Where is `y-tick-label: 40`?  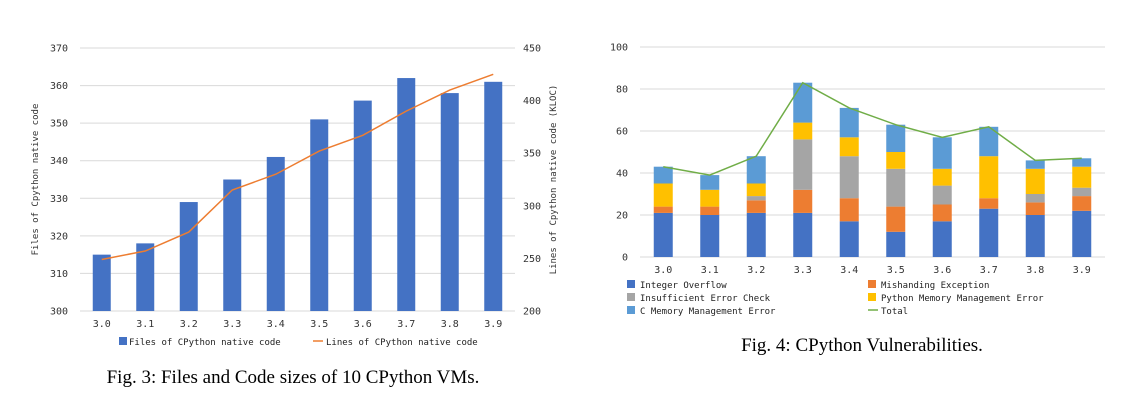 y-tick-label: 40 is located at coordinates (622, 174).